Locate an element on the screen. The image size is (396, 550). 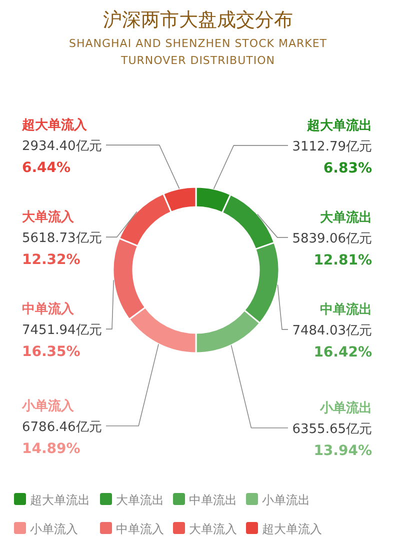
slice-label: 中单流入 is located at coordinates (48, 309).